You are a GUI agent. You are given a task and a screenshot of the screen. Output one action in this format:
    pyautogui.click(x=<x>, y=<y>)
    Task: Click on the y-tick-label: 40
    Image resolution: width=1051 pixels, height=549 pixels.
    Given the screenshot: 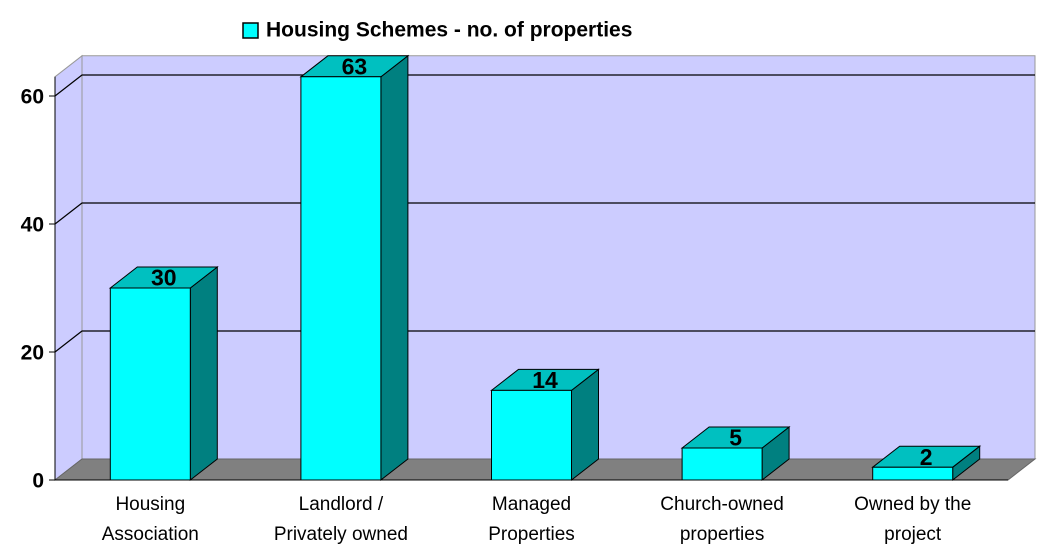 What is the action you would take?
    pyautogui.click(x=32, y=225)
    